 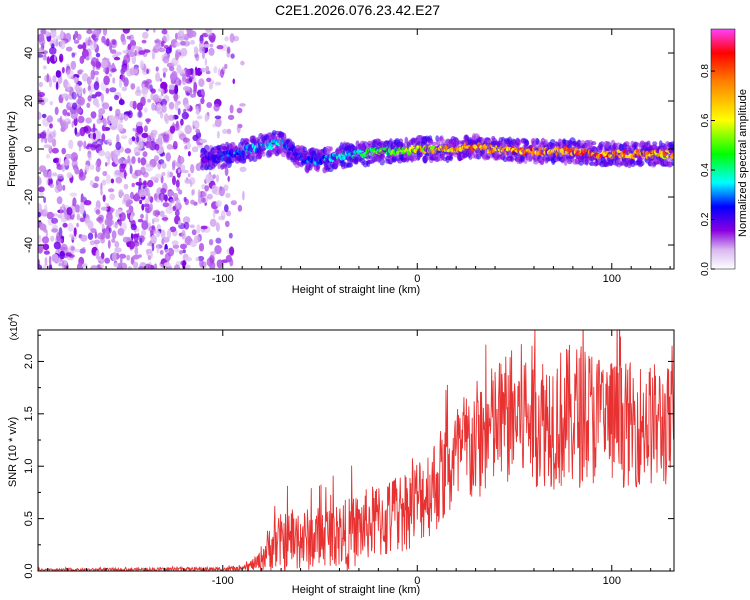 I want to click on y-tick-label: 0.5, so click(x=29, y=518).